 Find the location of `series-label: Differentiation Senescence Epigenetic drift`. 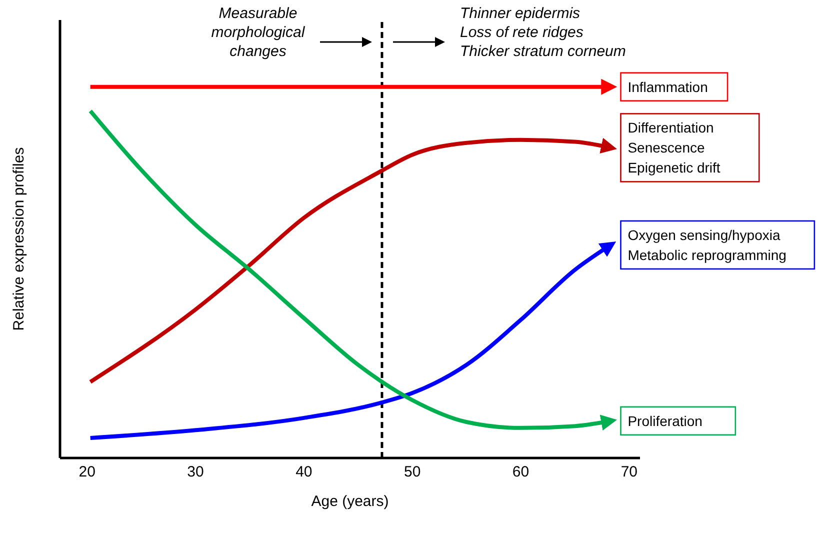

series-label: Differentiation Senescence Epigenetic drift is located at coordinates (674, 148).